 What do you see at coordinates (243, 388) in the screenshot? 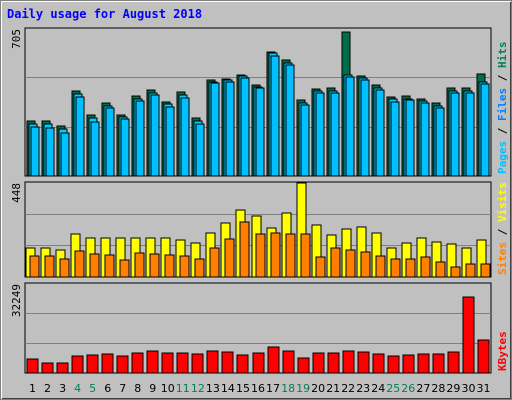
I see `x-tick-label-15: 15` at bounding box center [243, 388].